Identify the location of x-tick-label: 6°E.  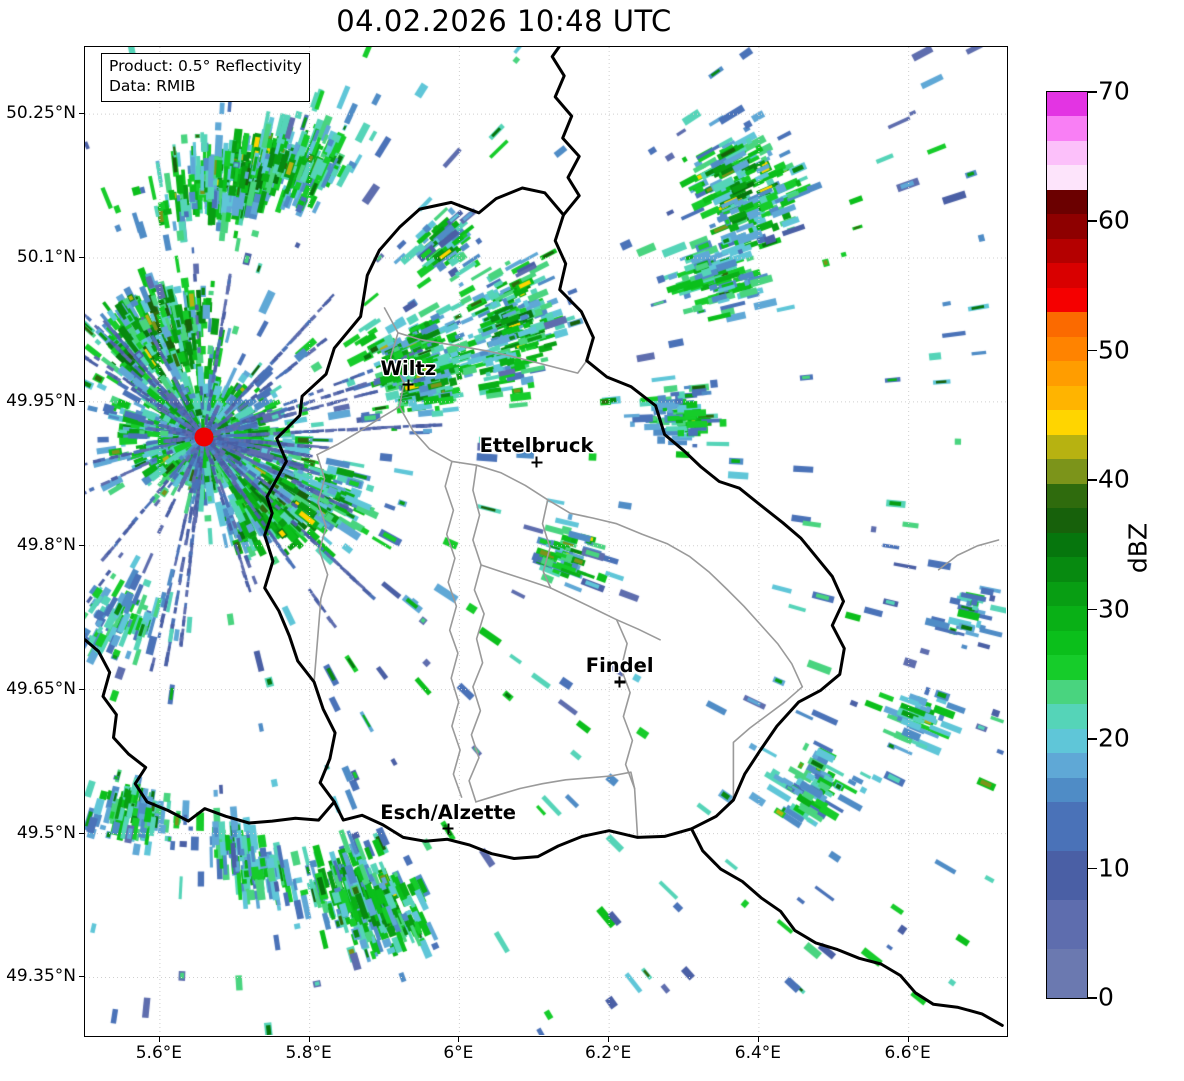
(458, 1053).